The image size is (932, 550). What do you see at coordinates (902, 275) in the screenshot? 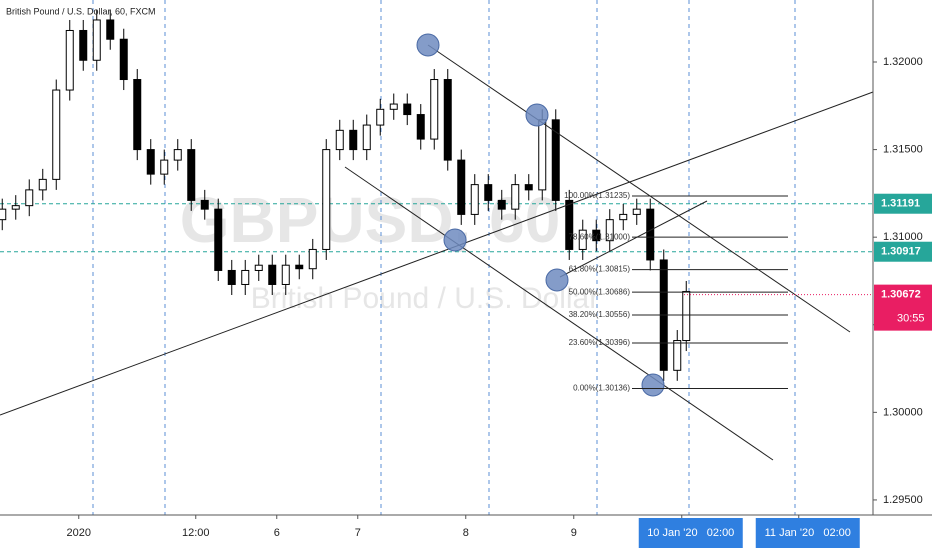
I see `price-axis` at bounding box center [902, 275].